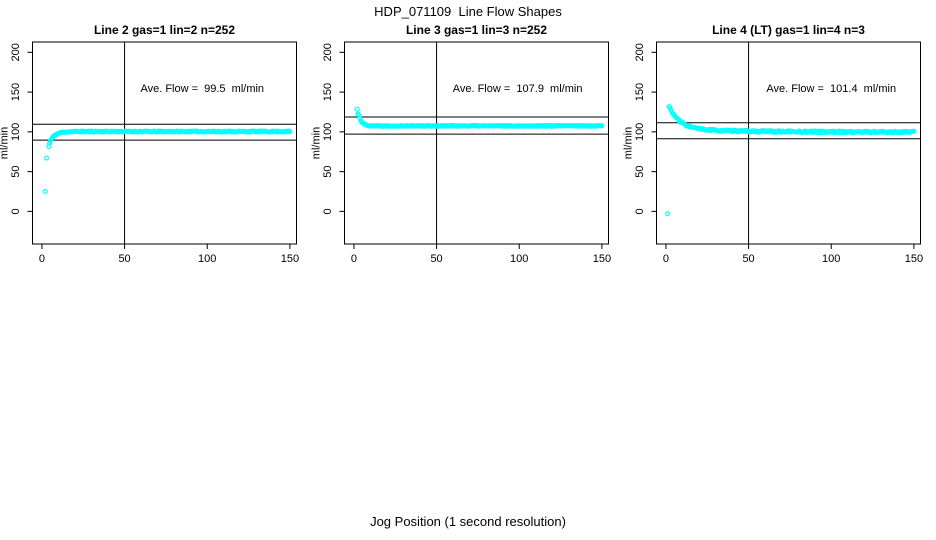 This screenshot has width=936, height=540. Describe the element at coordinates (788, 30) in the screenshot. I see `panel-title: Line 4 (LT) gas=1 lin=4 n=3` at that location.